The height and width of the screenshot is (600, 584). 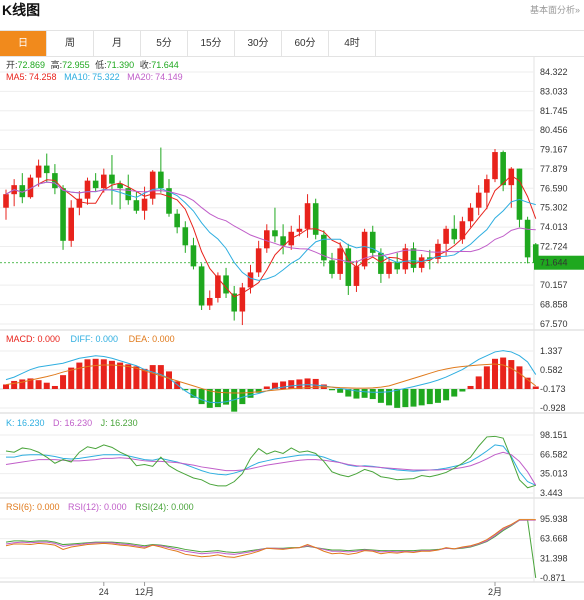 What do you see at coordinates (300, 589) in the screenshot?
I see `x-axis: 24 12月 2月` at bounding box center [300, 589].